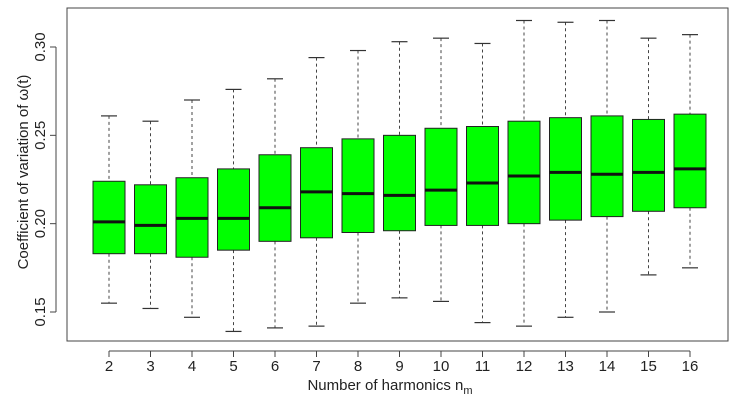 Image resolution: width=735 pixels, height=398 pixels. I want to click on x-tick-label: 7, so click(316, 366).